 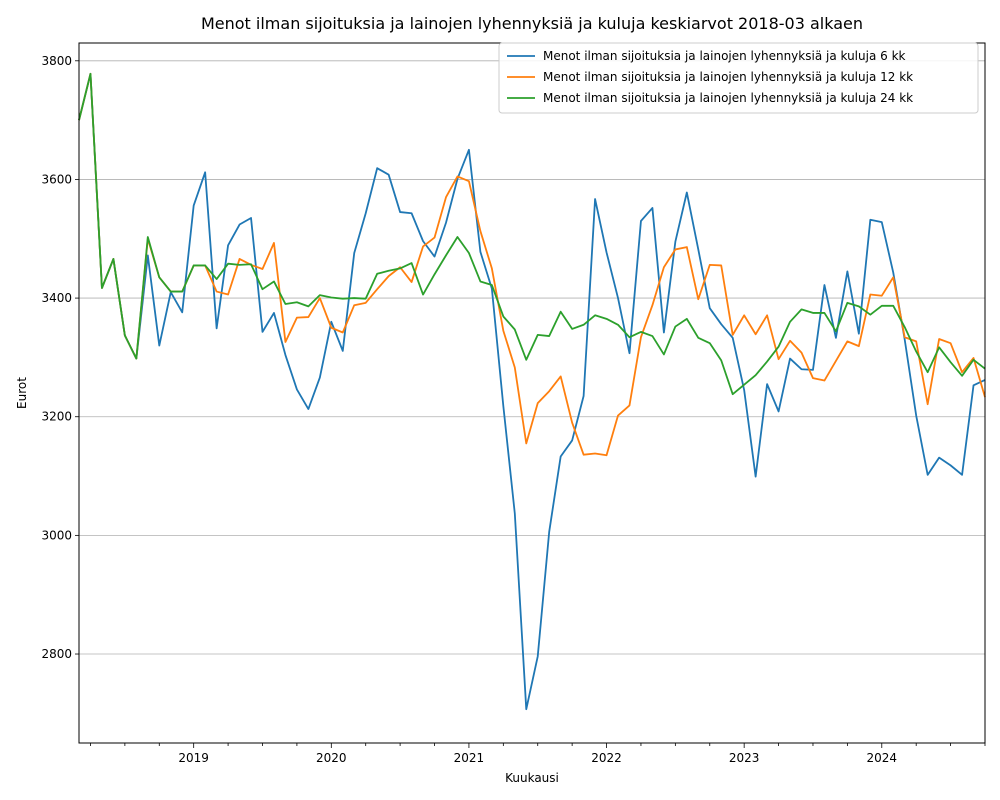 I want to click on y-tick-label: 3200, so click(x=56, y=417).